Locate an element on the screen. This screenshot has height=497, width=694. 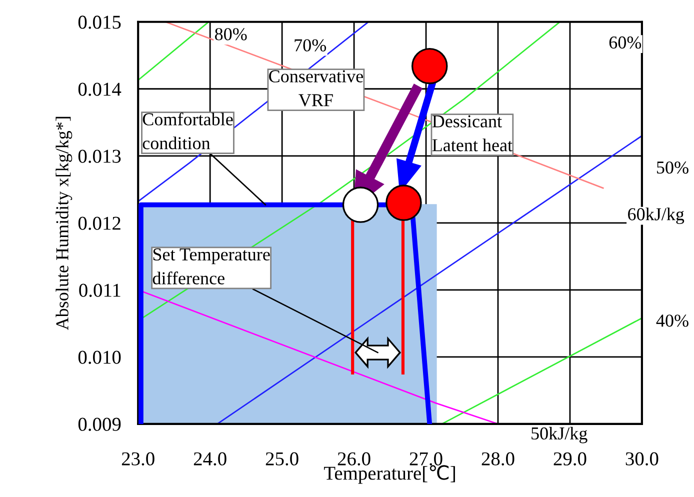
x-tick-label: 26.0 is located at coordinates (354, 459).